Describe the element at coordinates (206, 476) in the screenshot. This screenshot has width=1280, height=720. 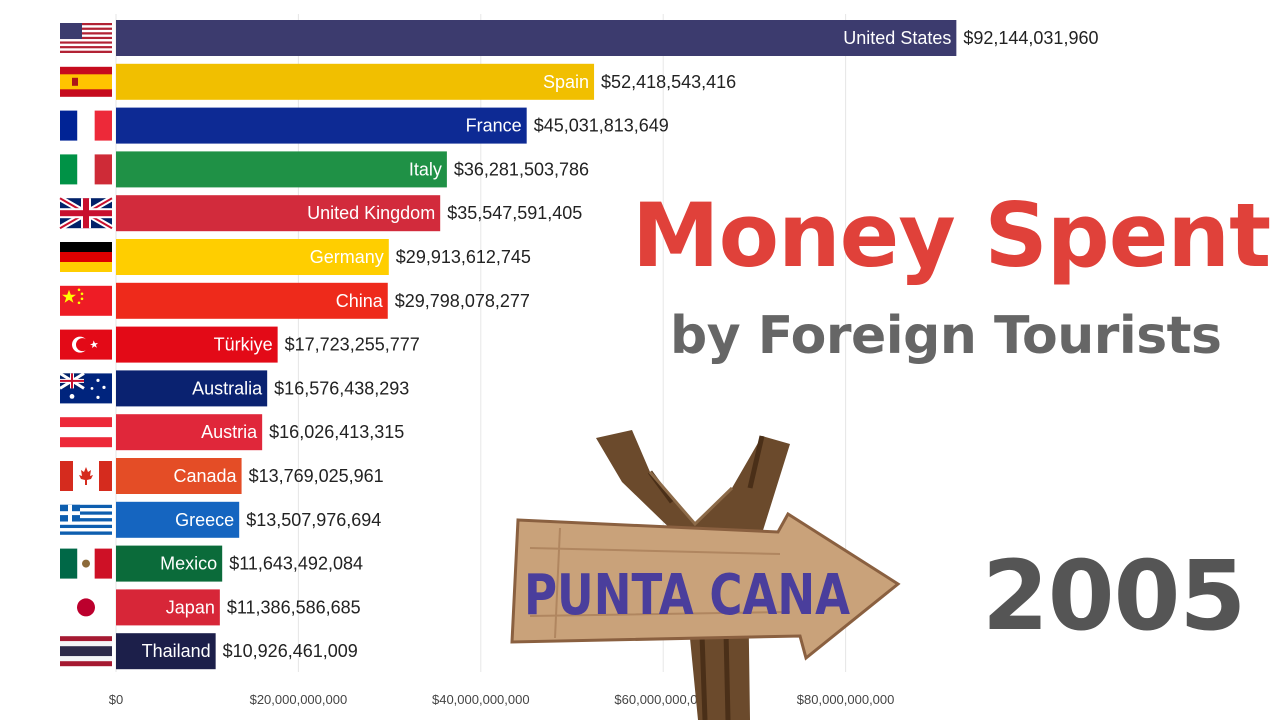
I see `bar-category-label: Canada` at that location.